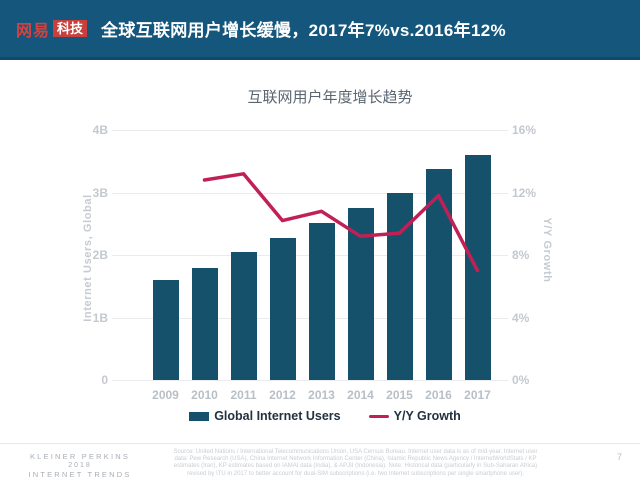  I want to click on x-axis-tick: 2012, so click(282, 395).